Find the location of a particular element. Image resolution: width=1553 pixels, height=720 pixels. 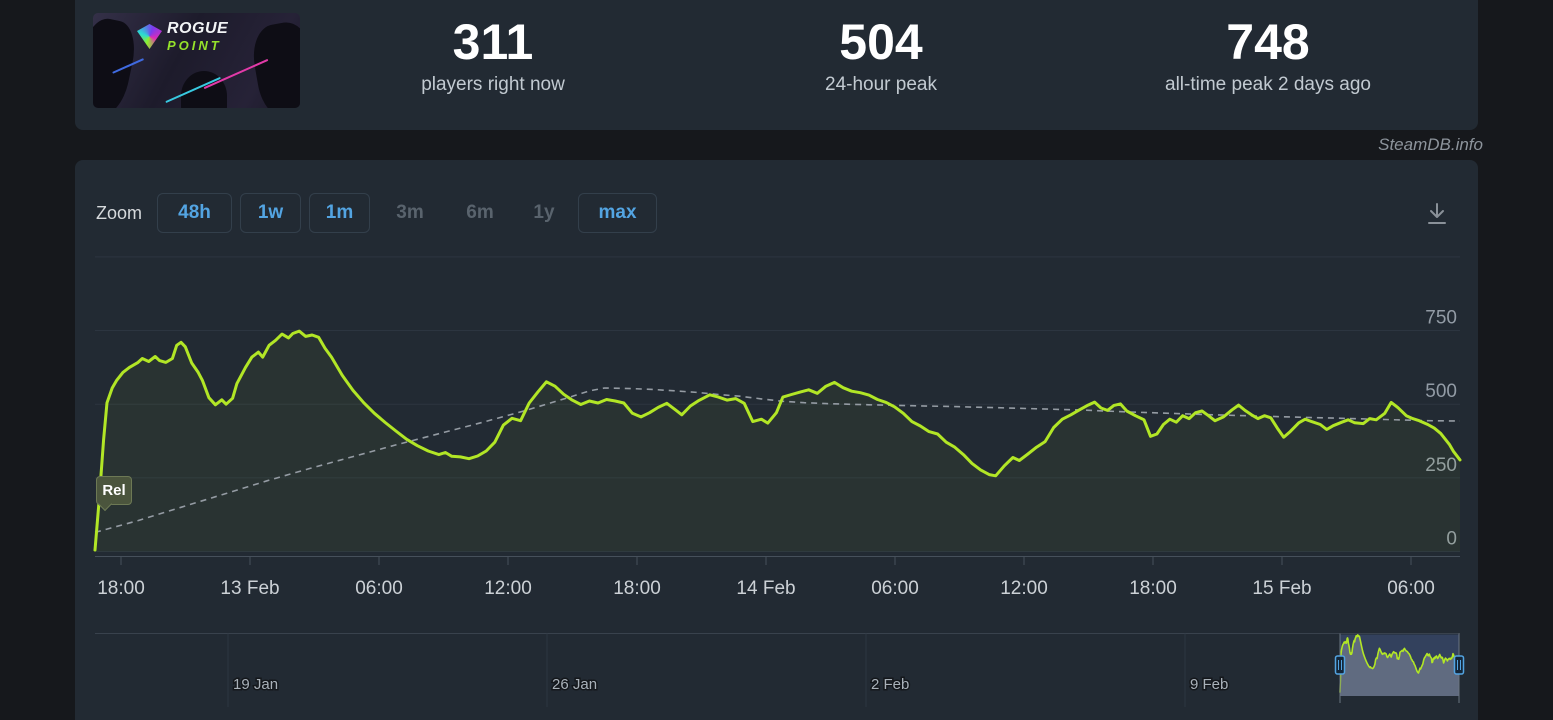

range-button-3m: 3m is located at coordinates (410, 212).